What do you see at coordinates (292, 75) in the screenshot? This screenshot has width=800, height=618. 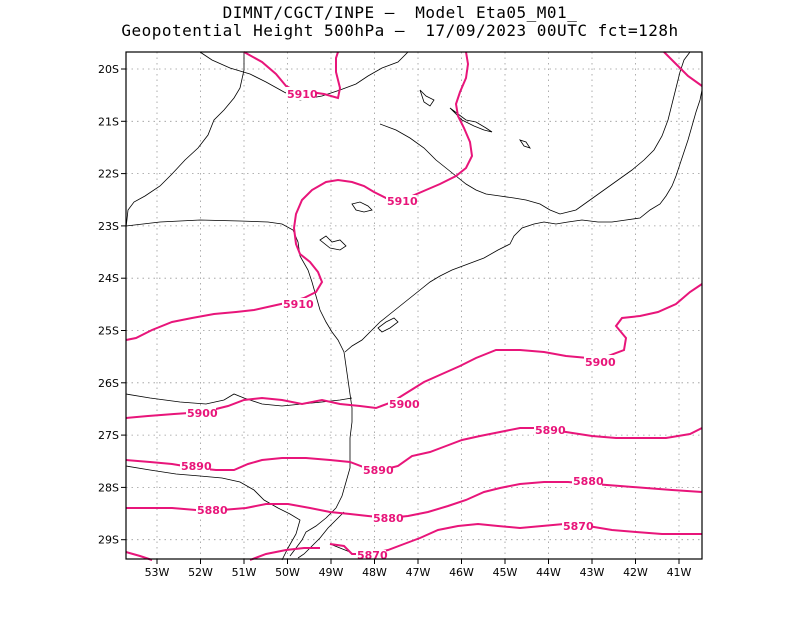 I see `contour-5910-north` at bounding box center [292, 75].